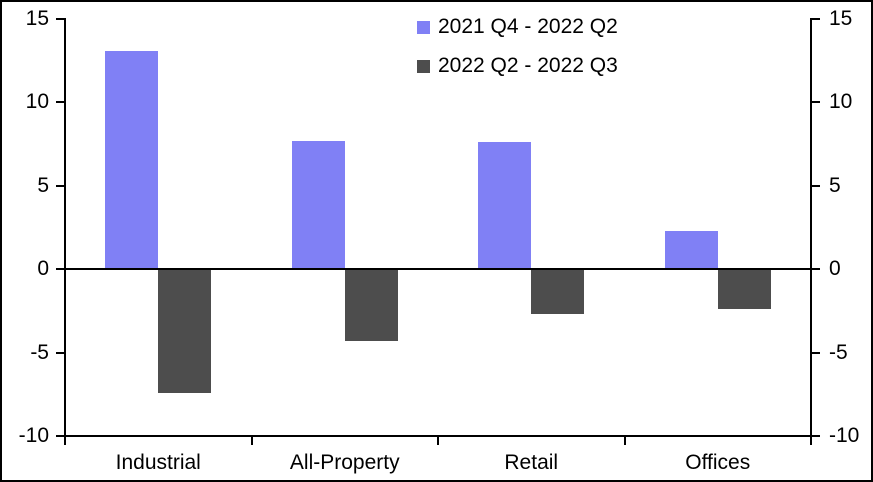 The width and height of the screenshot is (873, 482). I want to click on bar-all-property-2022-q2-2022-q3, so click(371, 305).